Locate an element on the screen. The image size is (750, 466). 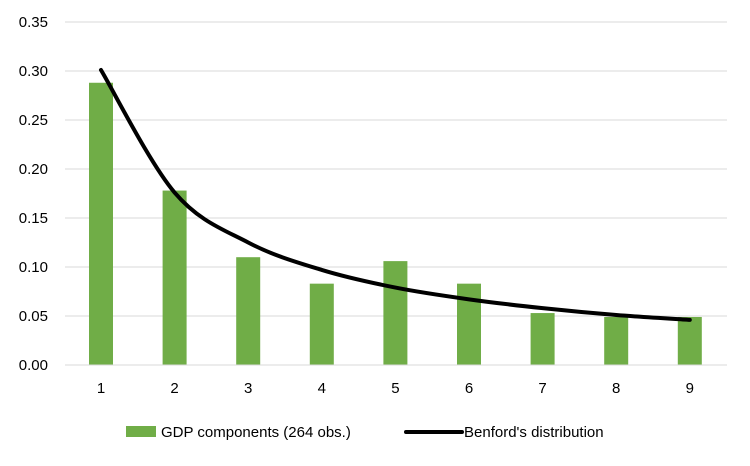
x-tick-label: 6 is located at coordinates (469, 388).